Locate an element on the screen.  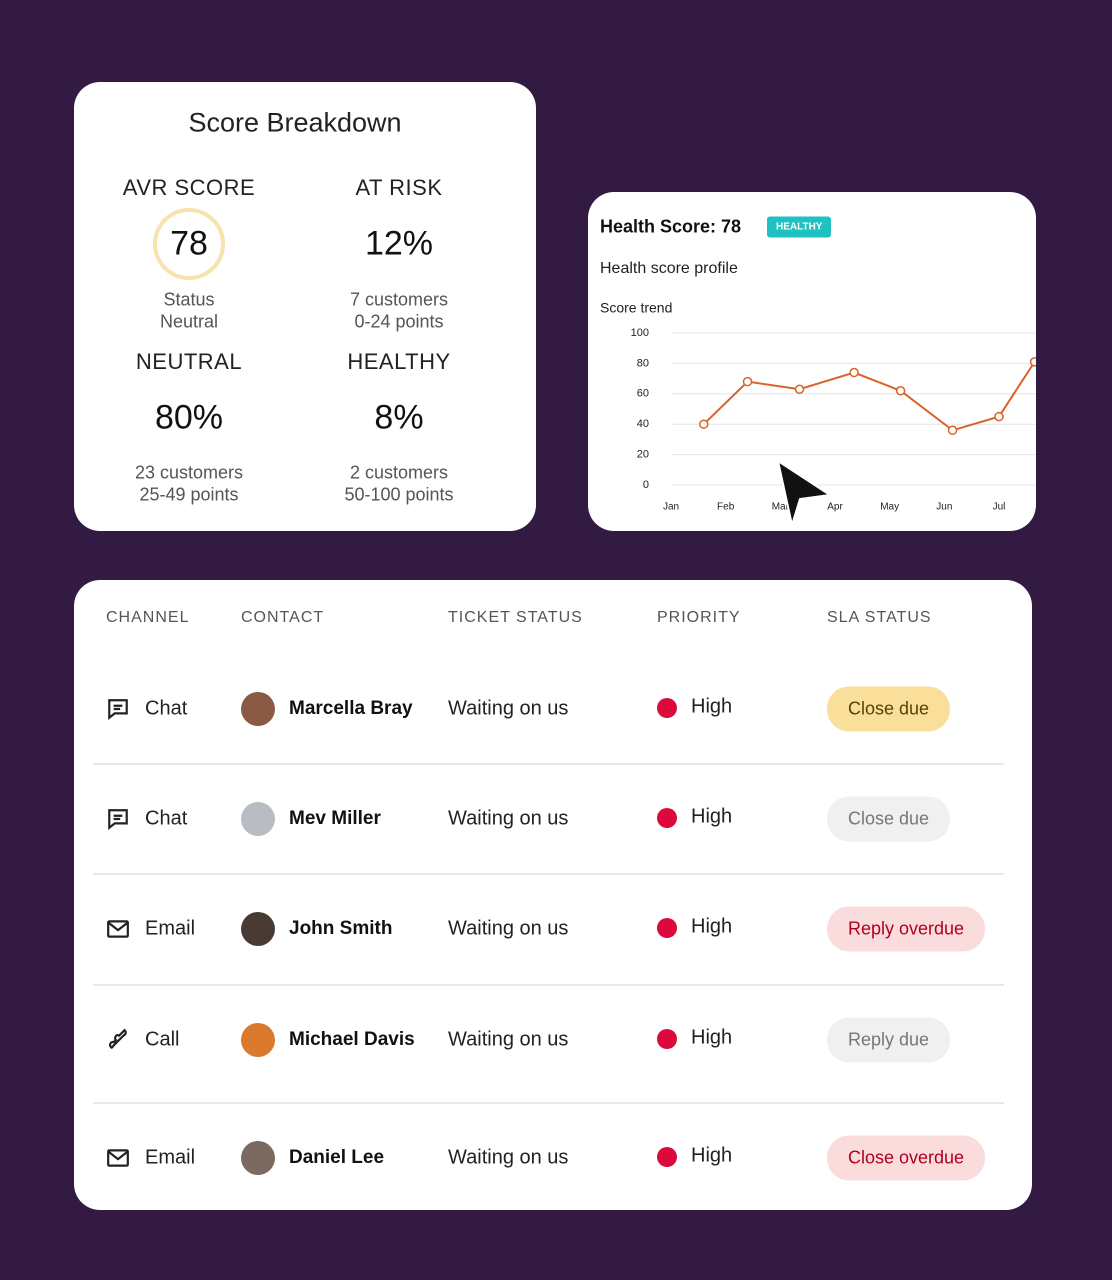
score-ring is located at coordinates (189, 244).